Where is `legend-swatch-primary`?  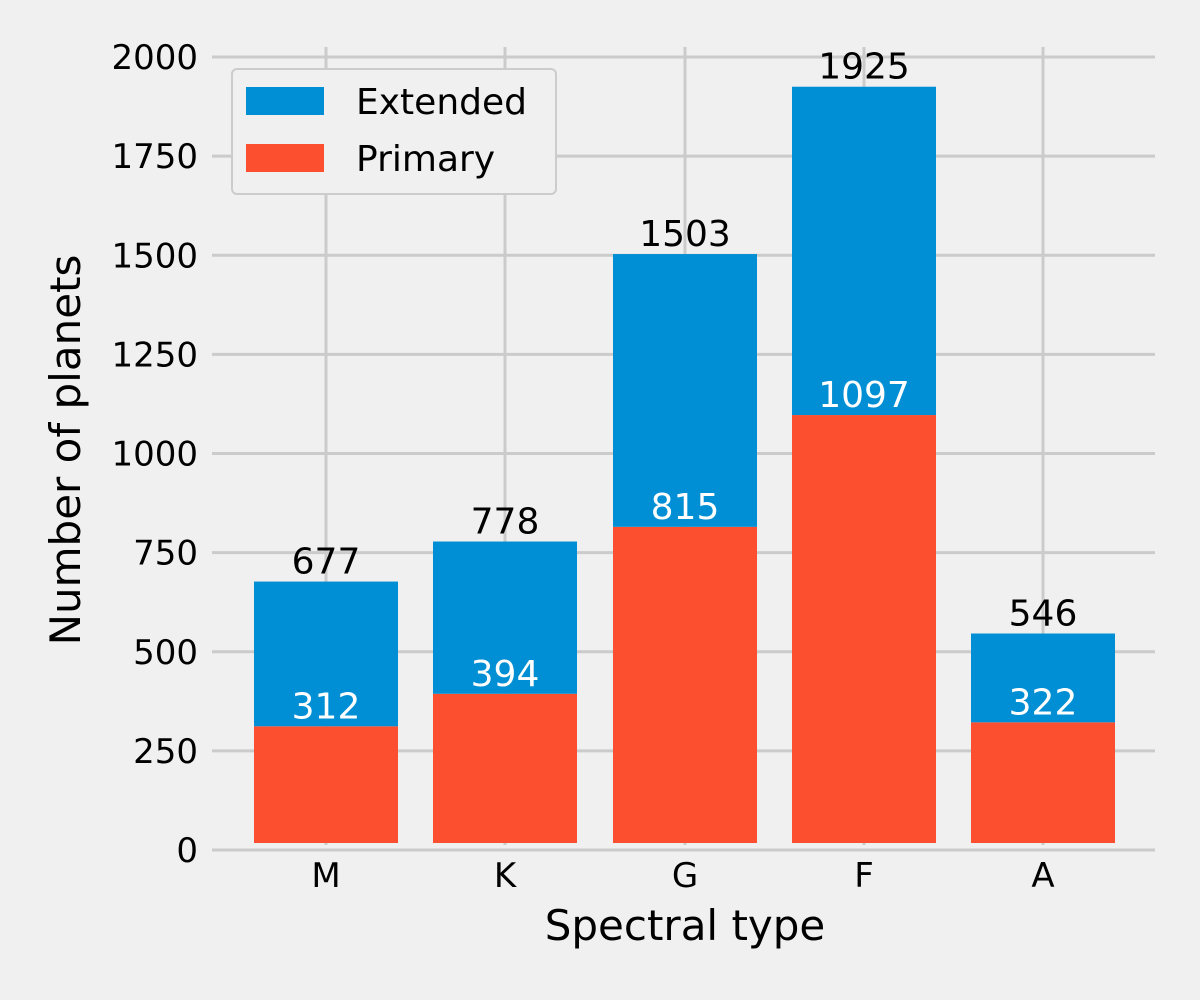 legend-swatch-primary is located at coordinates (285, 158).